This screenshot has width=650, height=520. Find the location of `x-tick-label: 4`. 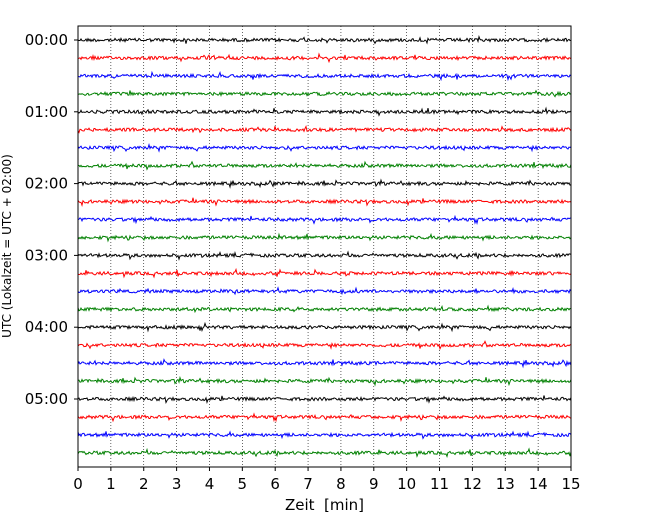

x-tick-label: 4 is located at coordinates (210, 484).